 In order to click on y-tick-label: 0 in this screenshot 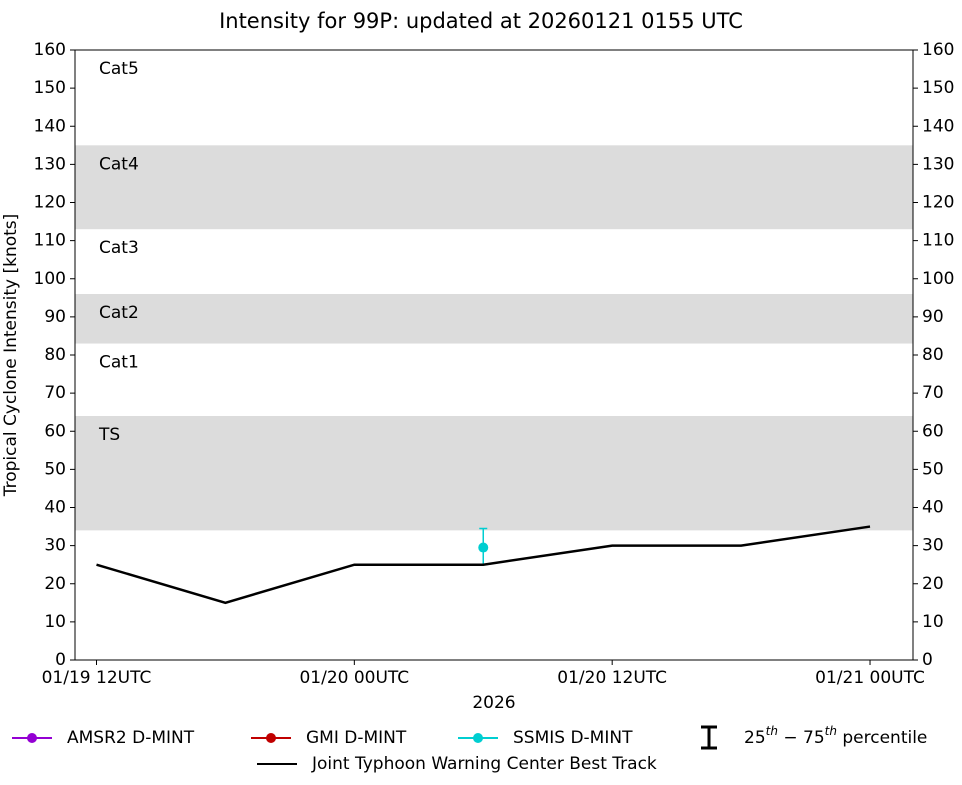, I will do `click(60, 660)`.